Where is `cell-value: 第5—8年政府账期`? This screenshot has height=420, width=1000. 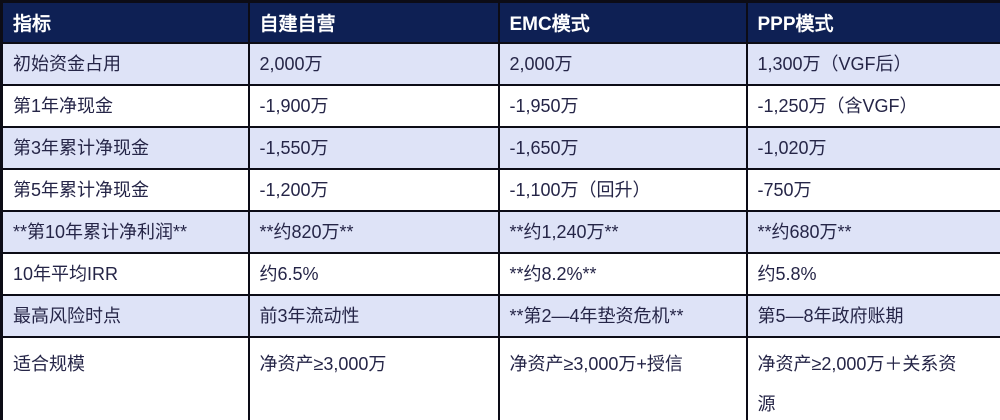
cell-value: 第5—8年政府账期 is located at coordinates (872, 316).